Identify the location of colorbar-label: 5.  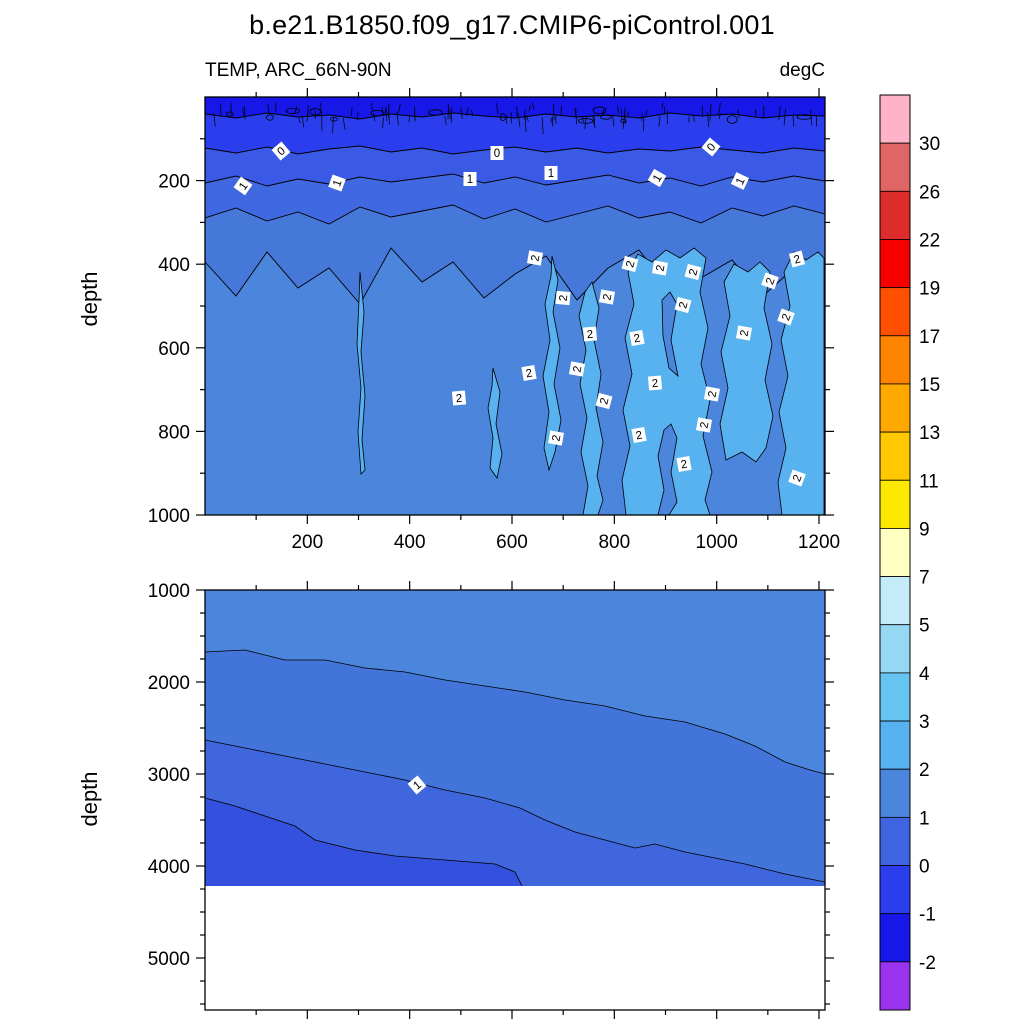
(924, 626).